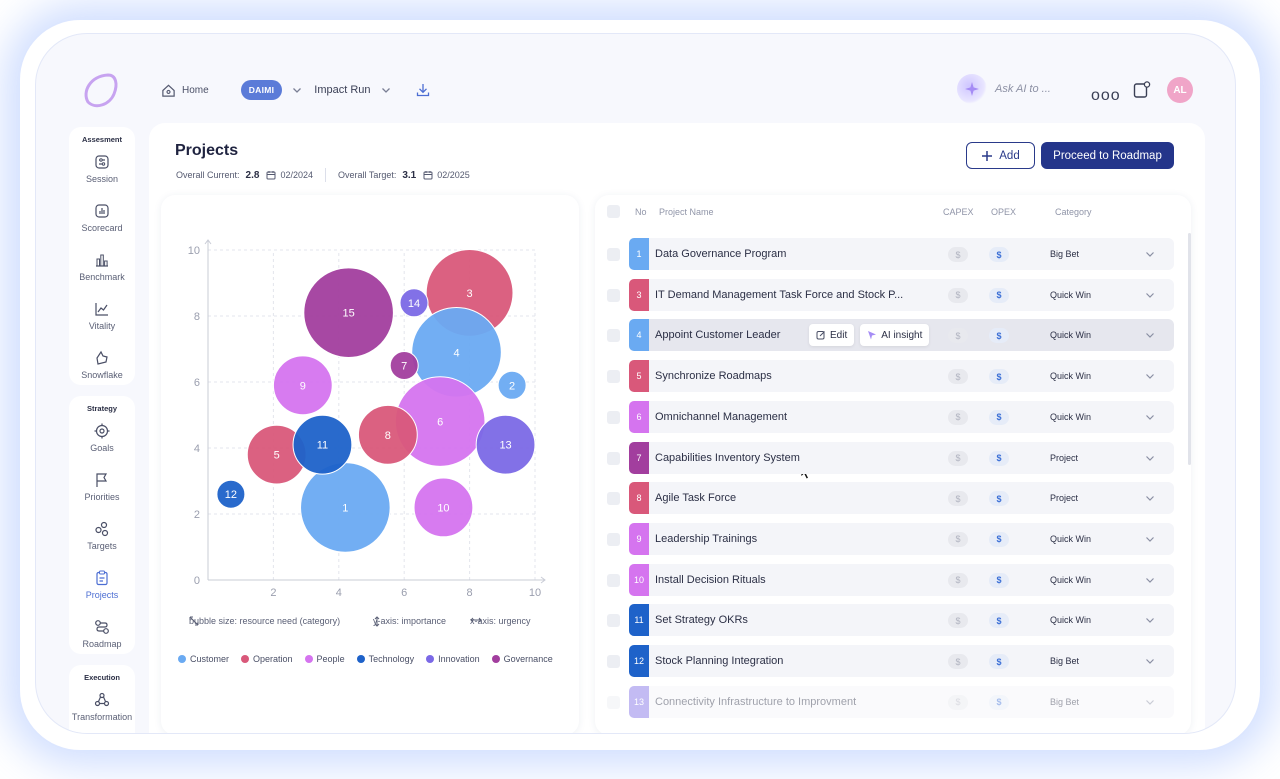  I want to click on legend-item: People, so click(324, 659).